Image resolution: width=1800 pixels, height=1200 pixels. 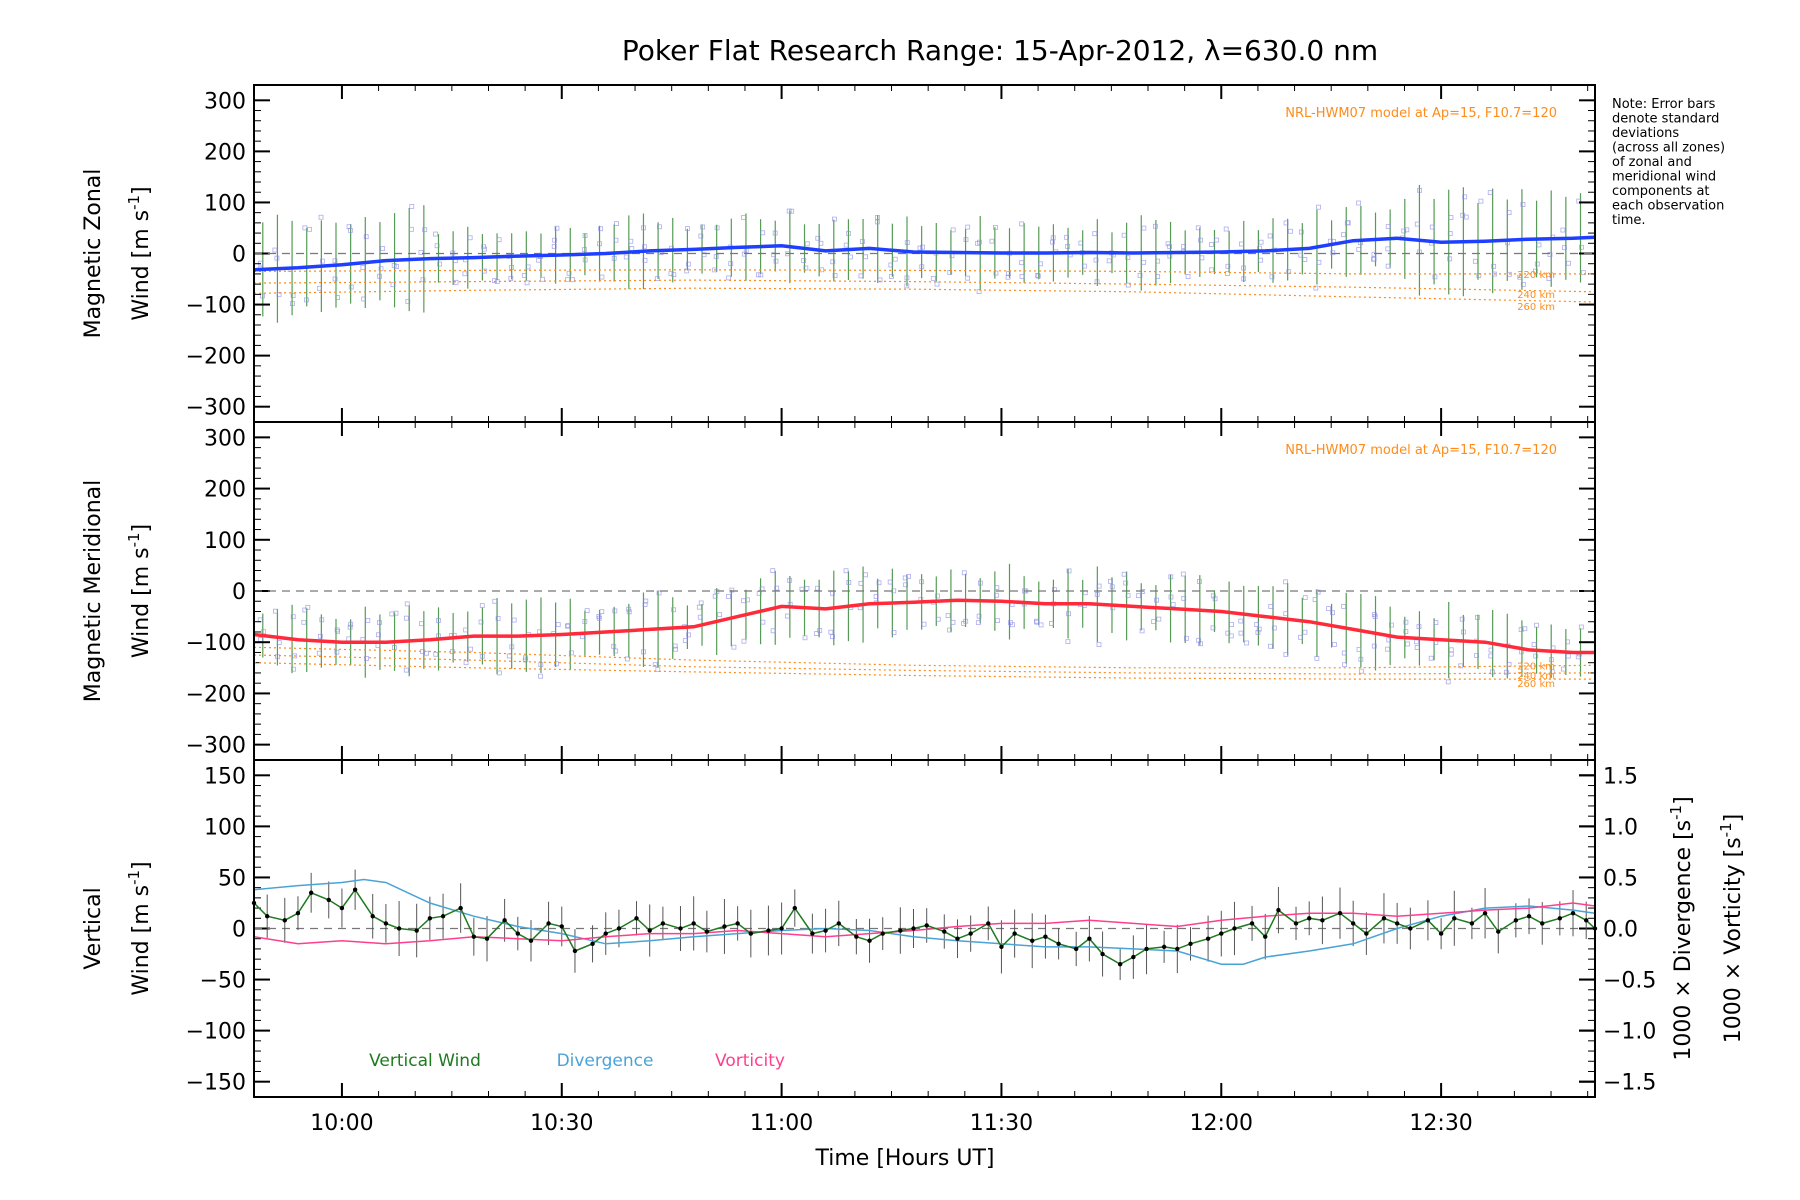 I want to click on note-line: time., so click(x=1629, y=220).